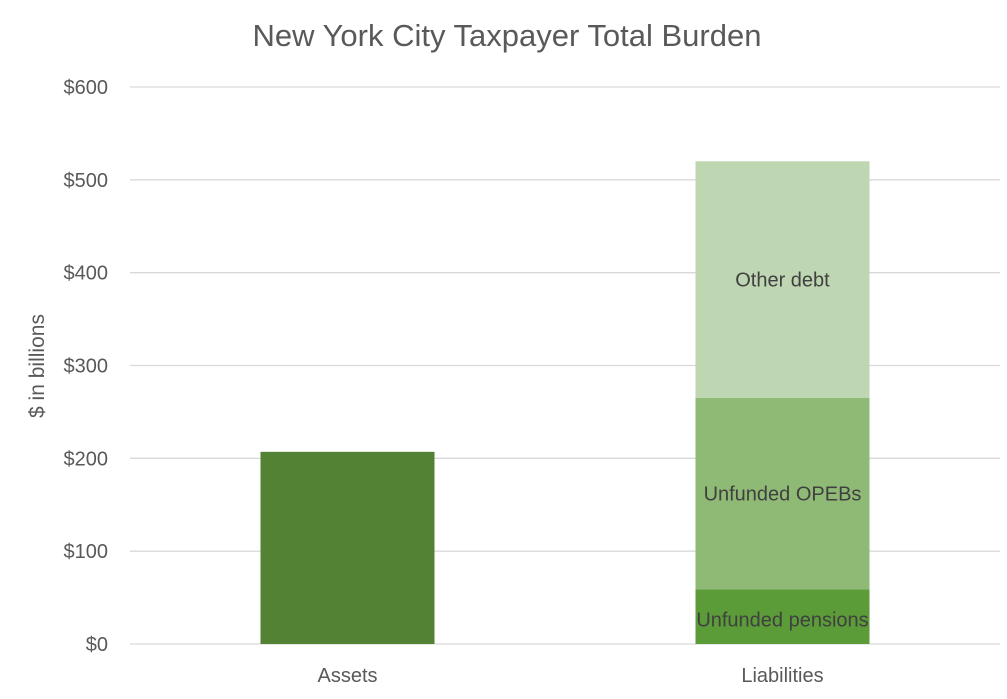 This screenshot has width=1007, height=699. I want to click on bar-assets, so click(347, 547).